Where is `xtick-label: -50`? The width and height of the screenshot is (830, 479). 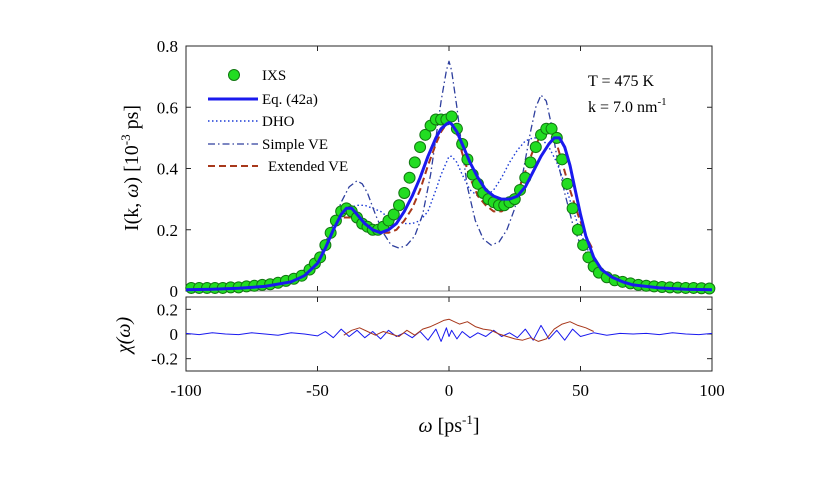
xtick-label: -50 is located at coordinates (317, 390).